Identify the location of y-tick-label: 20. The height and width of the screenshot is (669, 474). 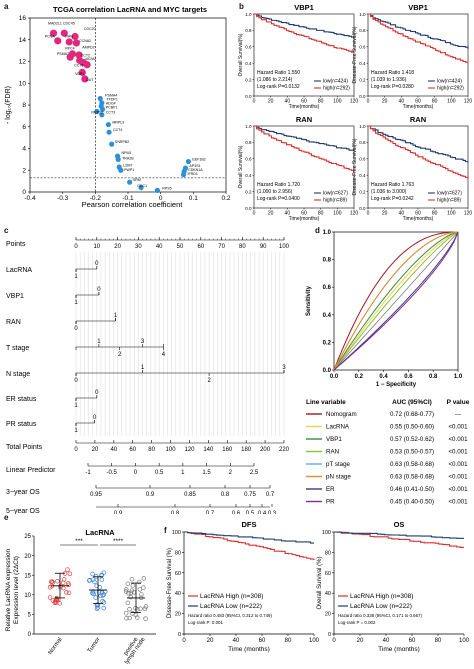
(27, 557).